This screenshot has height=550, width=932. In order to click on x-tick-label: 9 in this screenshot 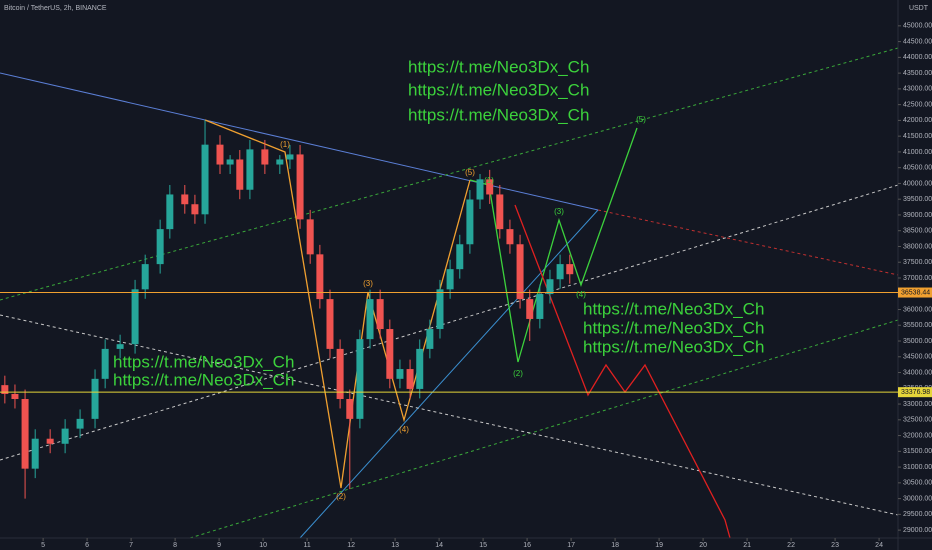, I will do `click(219, 545)`.